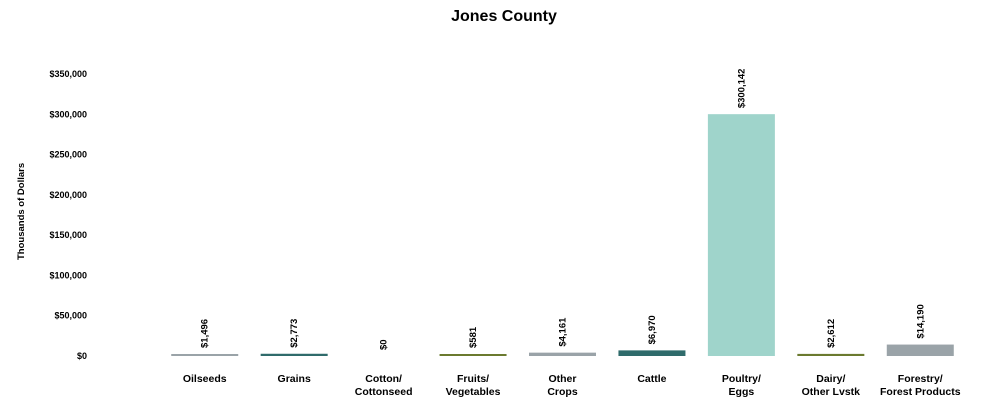 This screenshot has width=1008, height=404. I want to click on x-tick-label: Forest Products, so click(920, 392).